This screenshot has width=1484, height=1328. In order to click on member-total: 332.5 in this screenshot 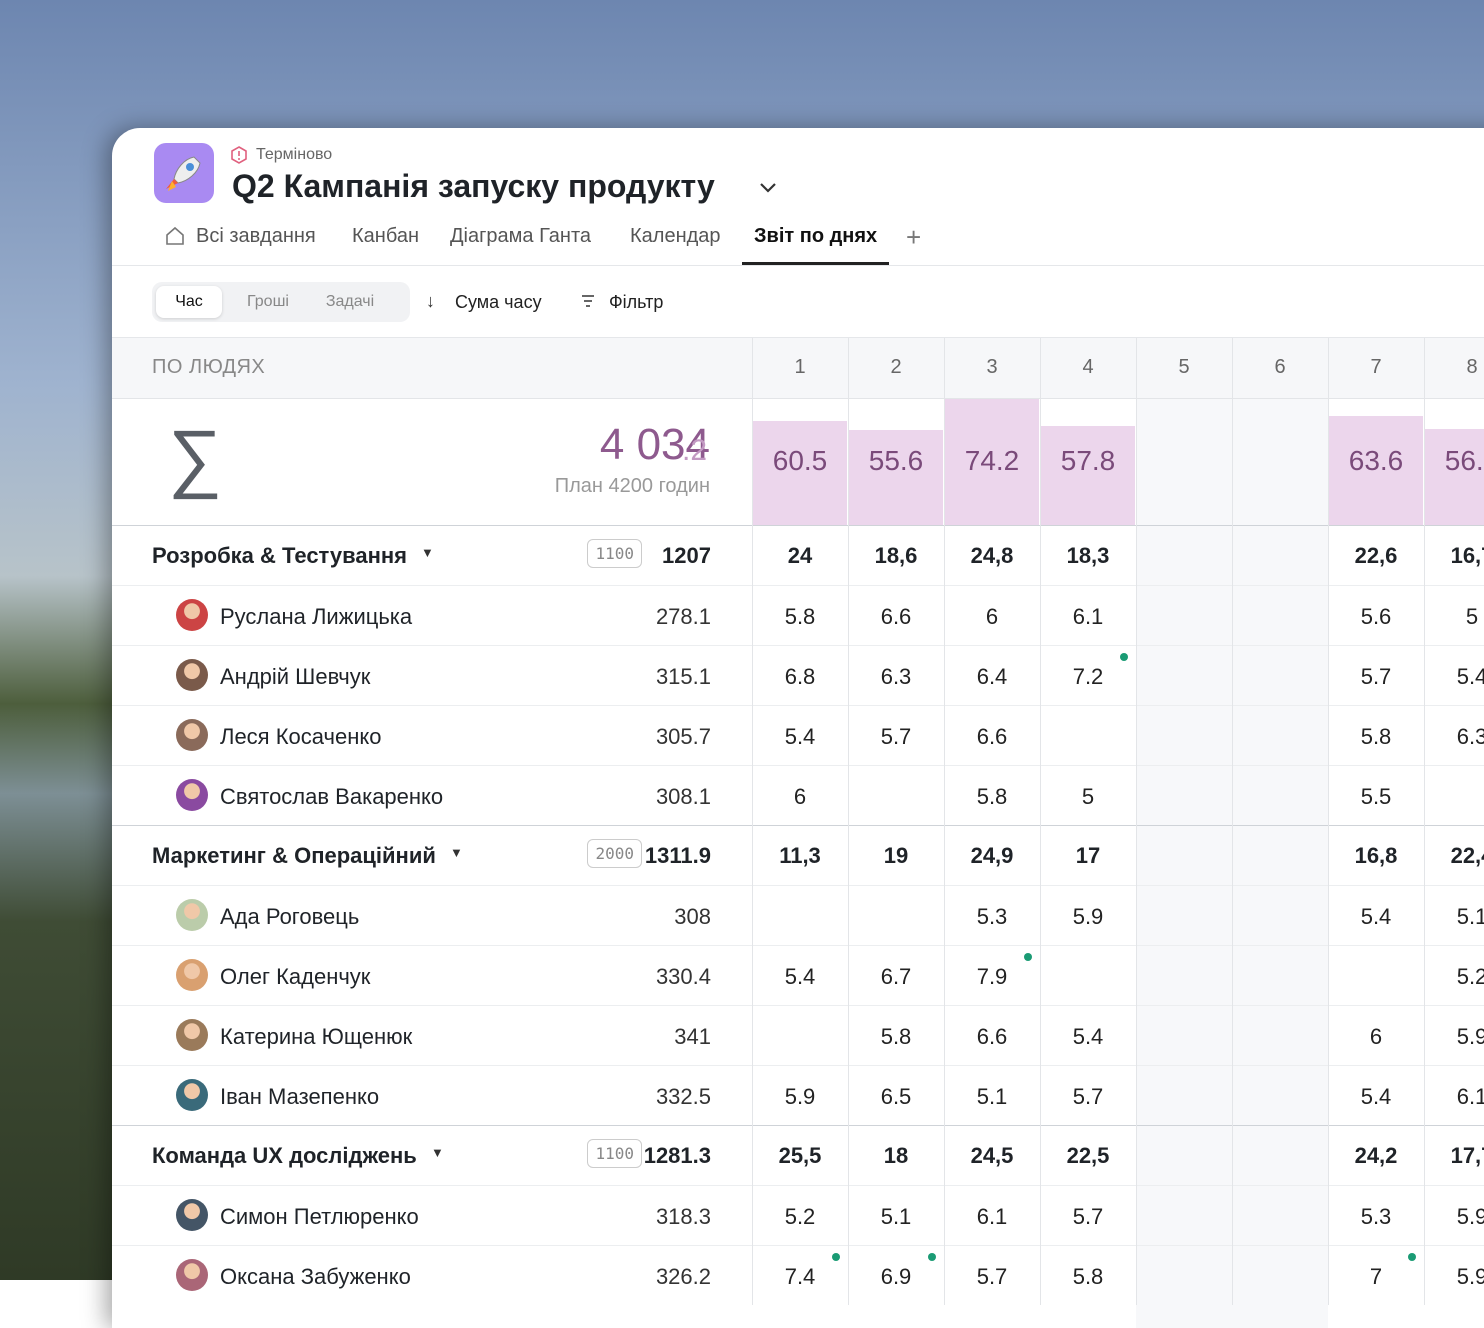, I will do `click(411, 1097)`.